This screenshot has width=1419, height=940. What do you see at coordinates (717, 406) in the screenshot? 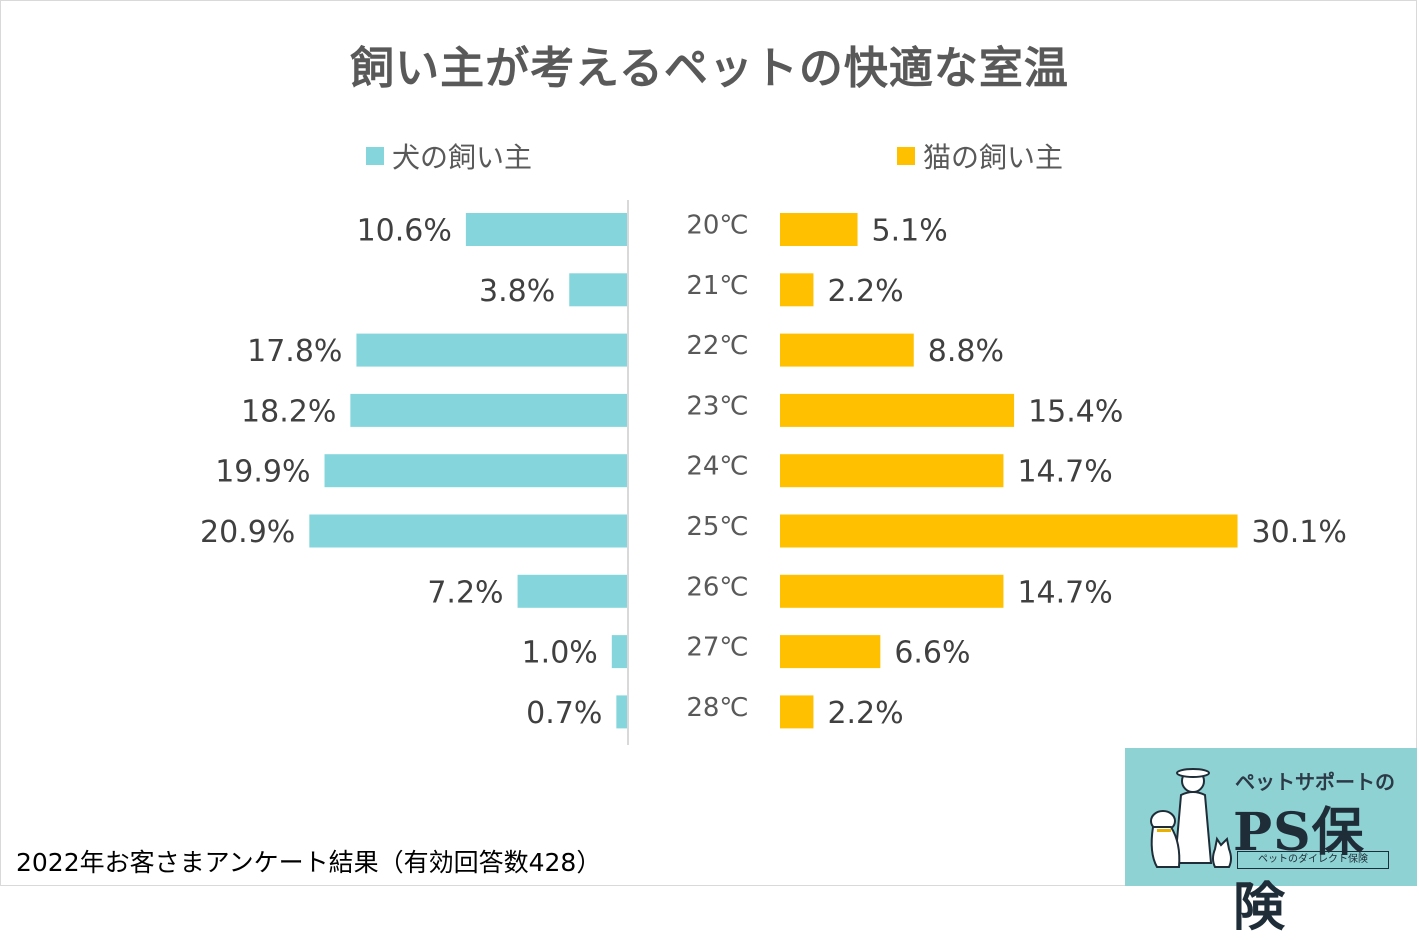
I see `temperature-category-label: 23℃` at bounding box center [717, 406].